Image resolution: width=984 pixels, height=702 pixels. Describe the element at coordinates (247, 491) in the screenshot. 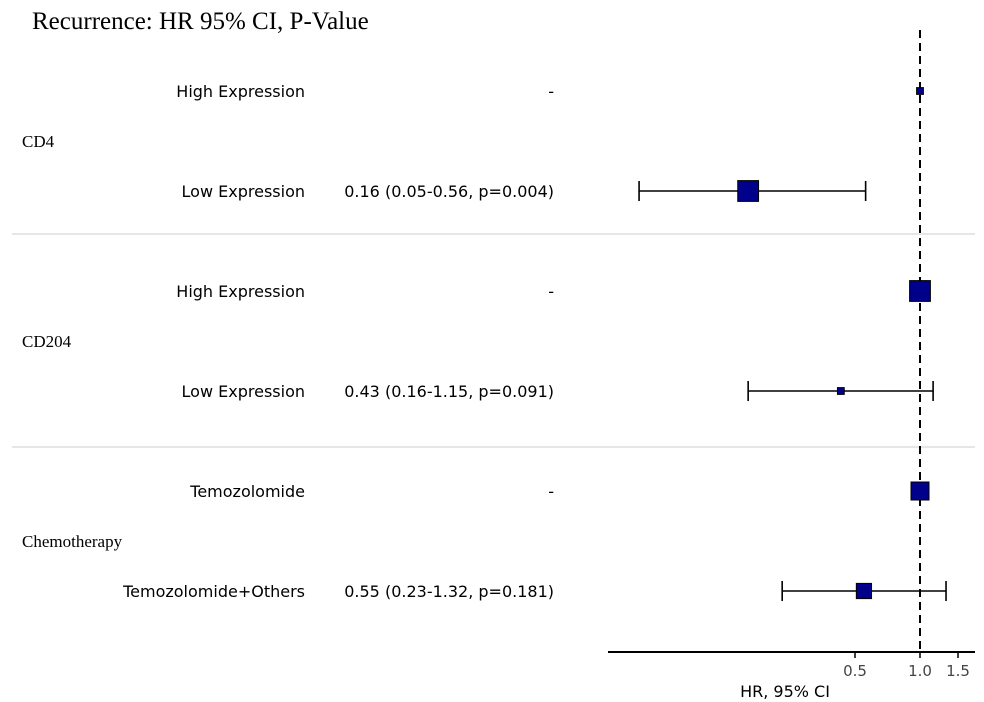

I see `row-label: Temozolomide` at that location.